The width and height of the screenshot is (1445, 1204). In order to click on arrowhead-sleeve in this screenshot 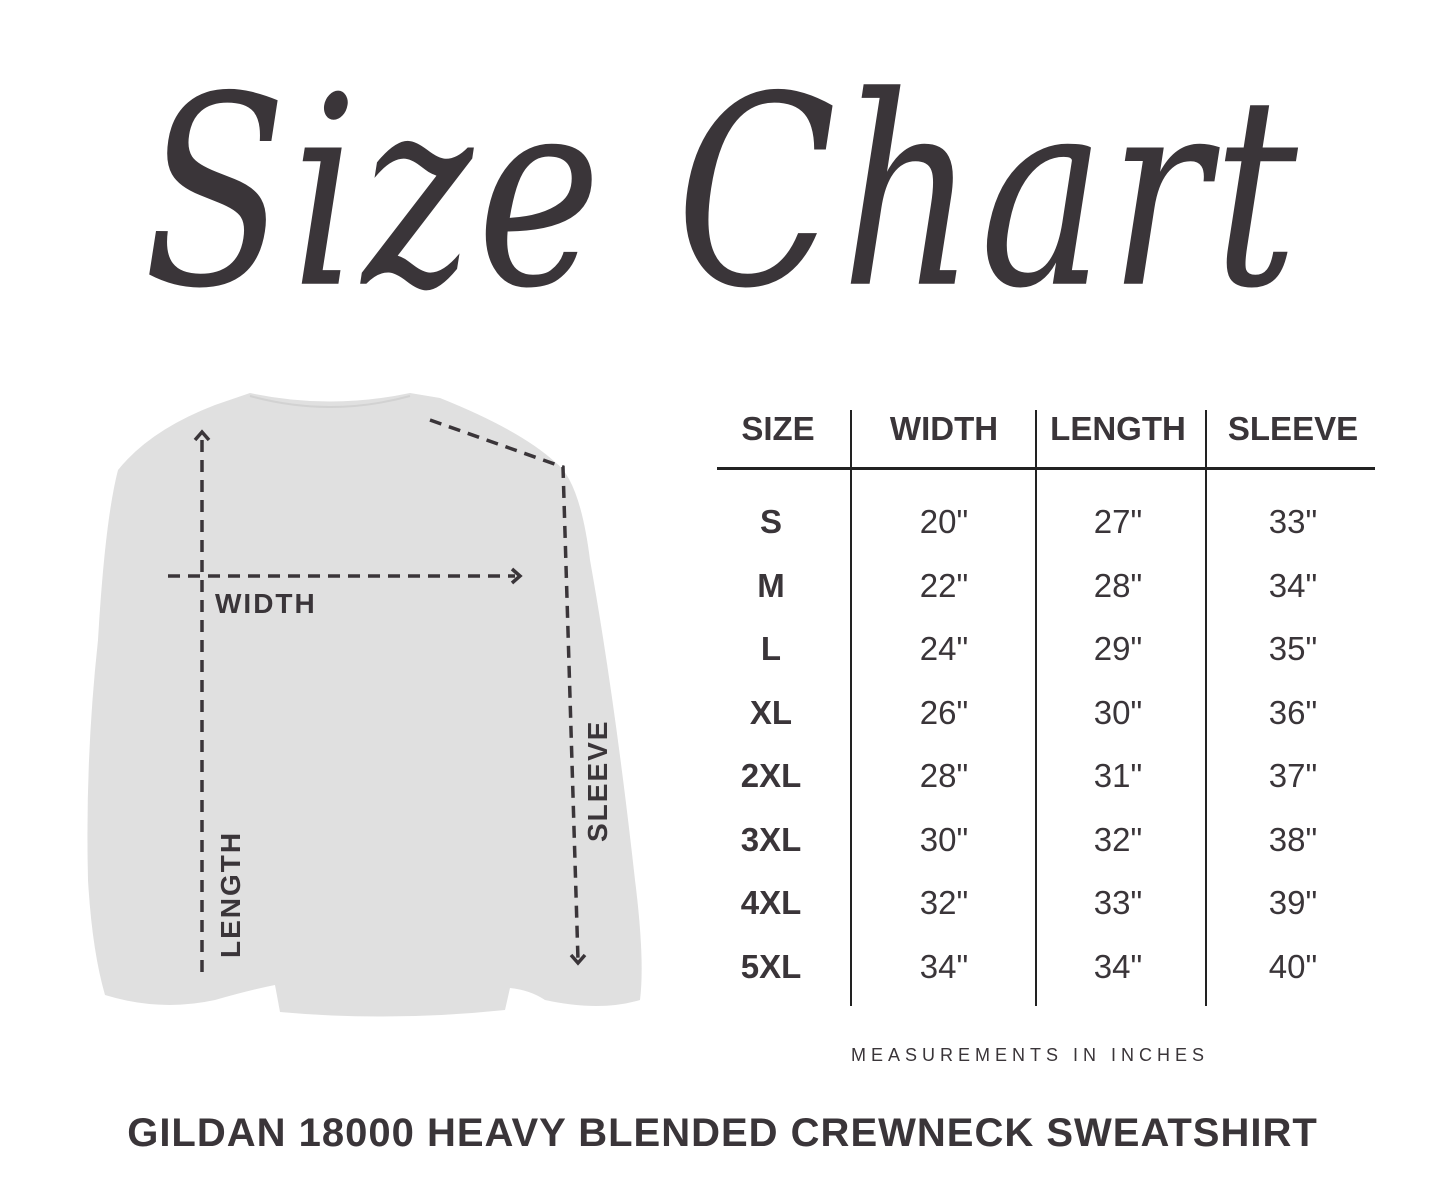, I will do `click(578, 959)`.